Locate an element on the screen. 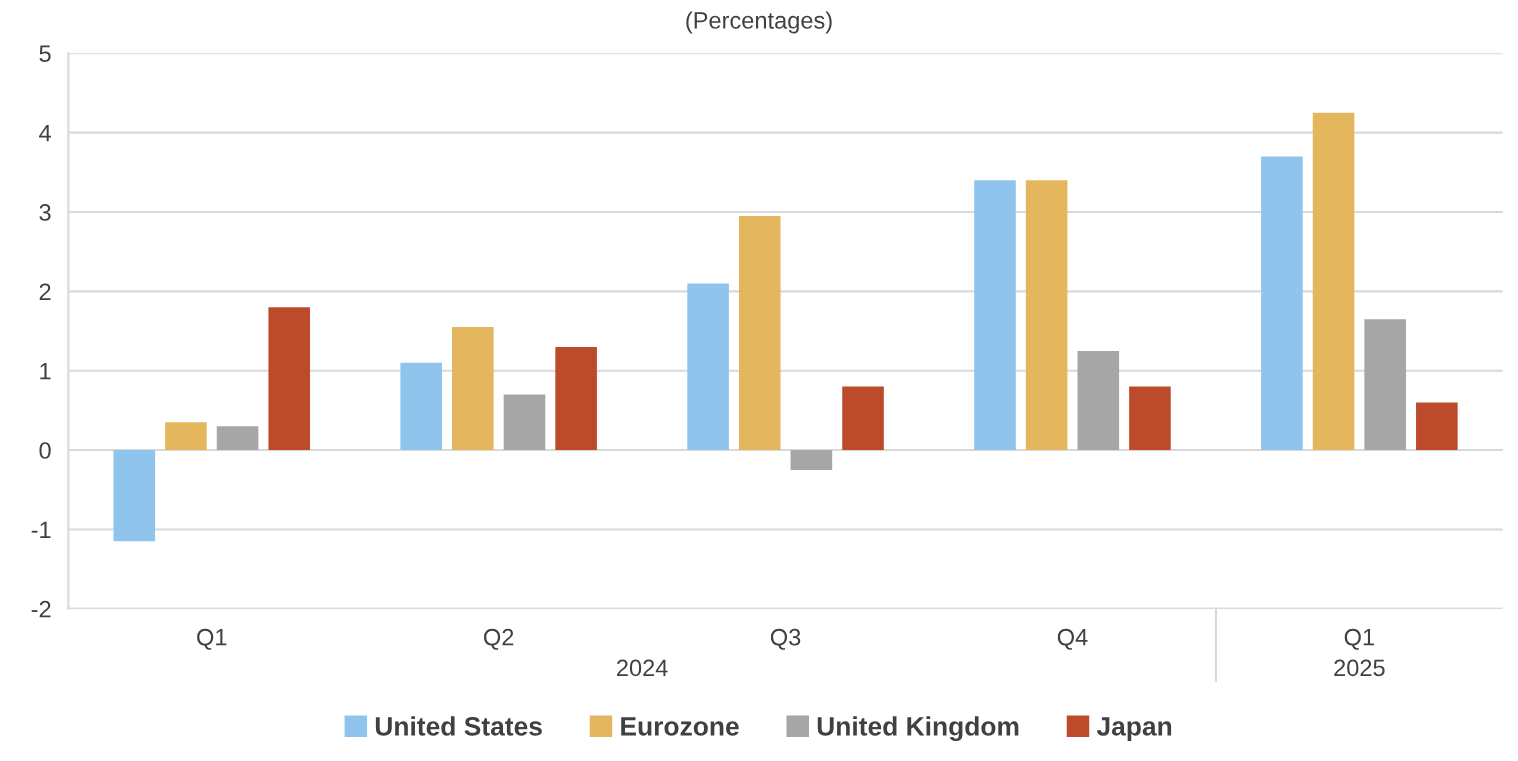 The image size is (1518, 761). legend-label: Eurozone is located at coordinates (680, 726).